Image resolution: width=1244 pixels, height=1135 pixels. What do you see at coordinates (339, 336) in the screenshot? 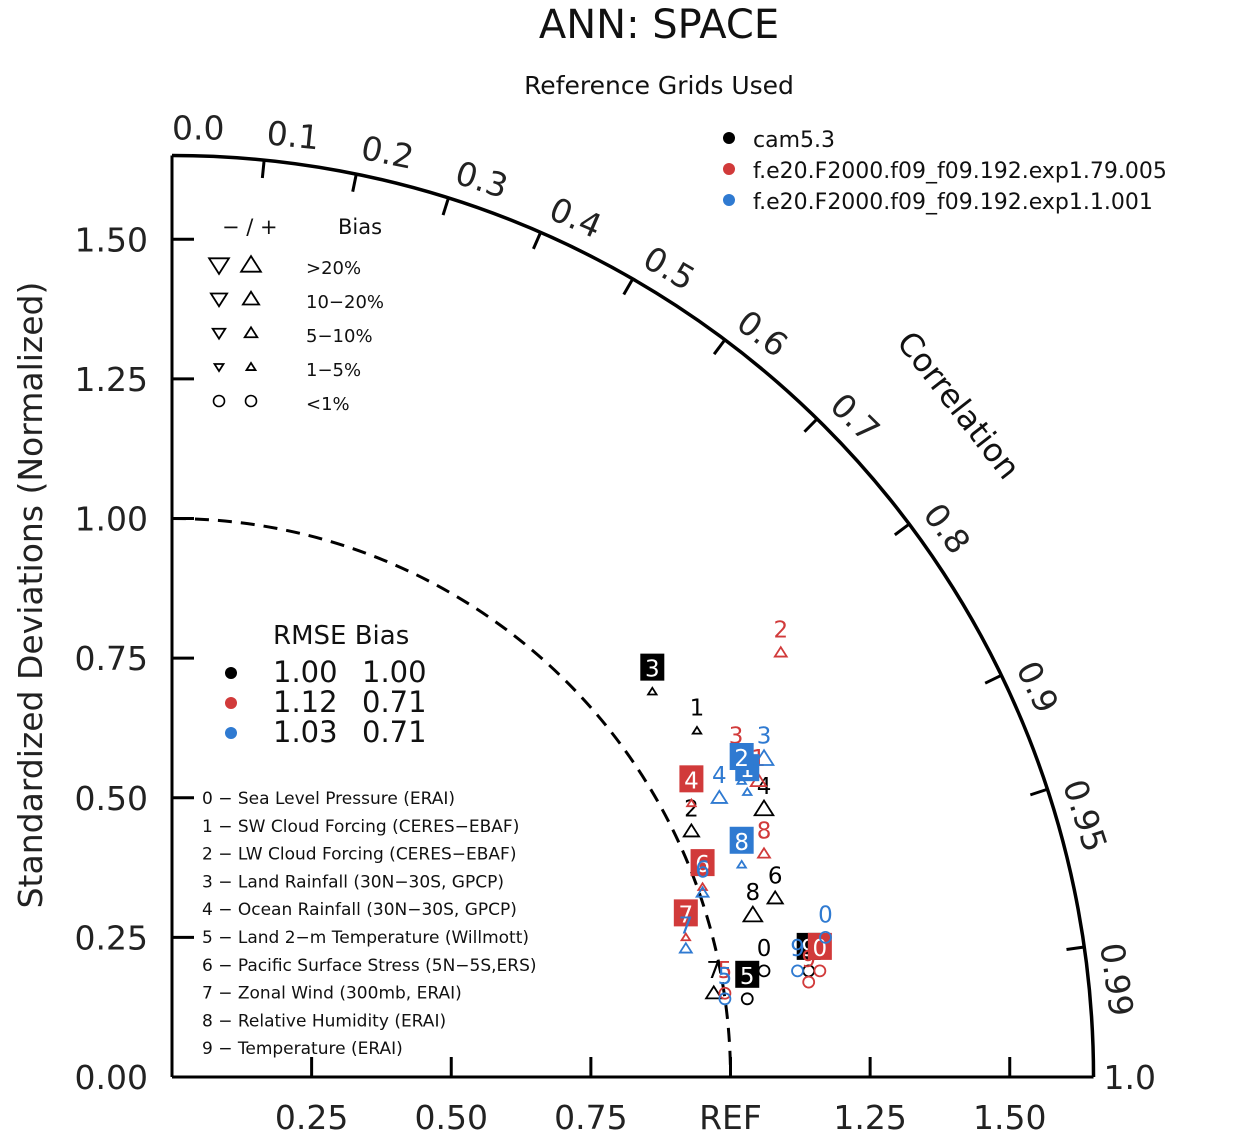
I see `bias-legend-label: 5−10%` at bounding box center [339, 336].